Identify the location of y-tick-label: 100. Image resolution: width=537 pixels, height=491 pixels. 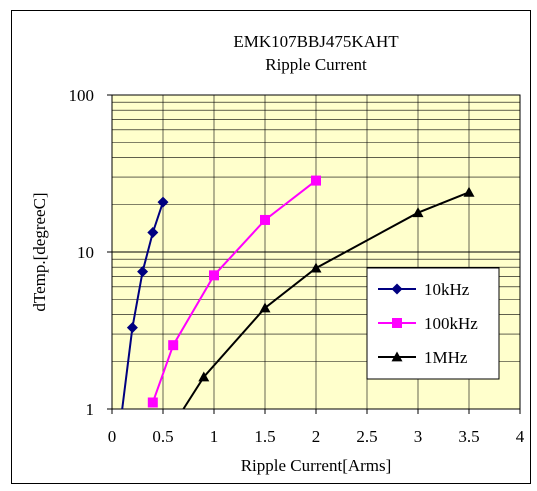
(82, 95).